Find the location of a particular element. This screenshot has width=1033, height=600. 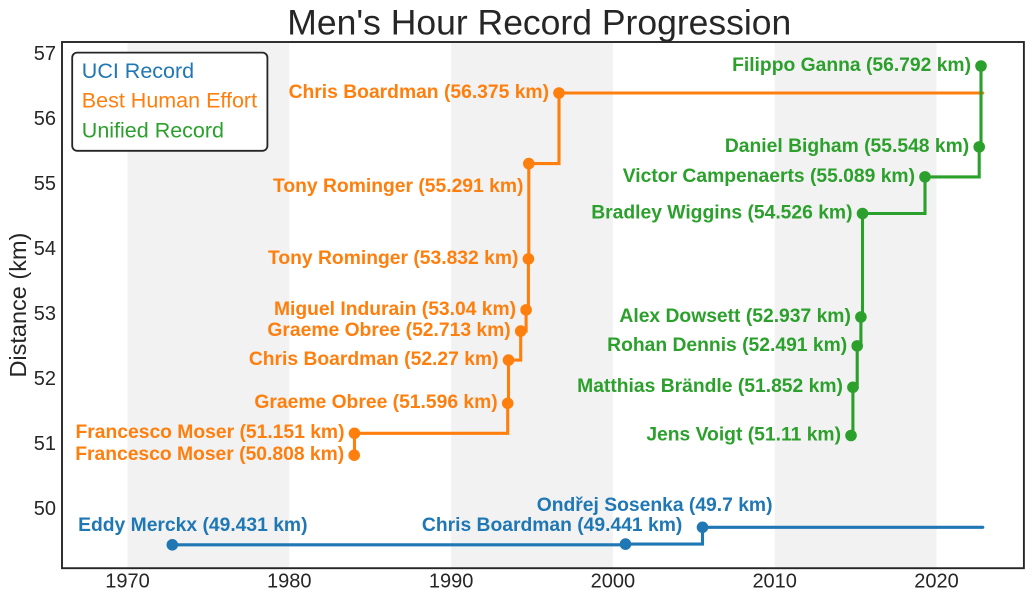

svg-text: Tony Rominger (53.832 km) is located at coordinates (393, 258).